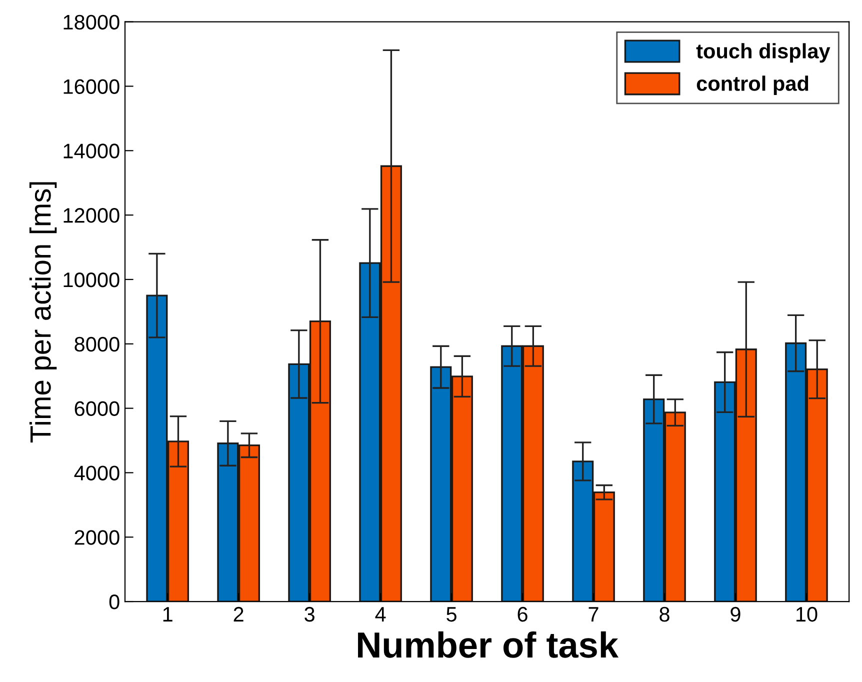 Image resolution: width=862 pixels, height=682 pixels. I want to click on x-axis-title: Number of task, so click(488, 644).